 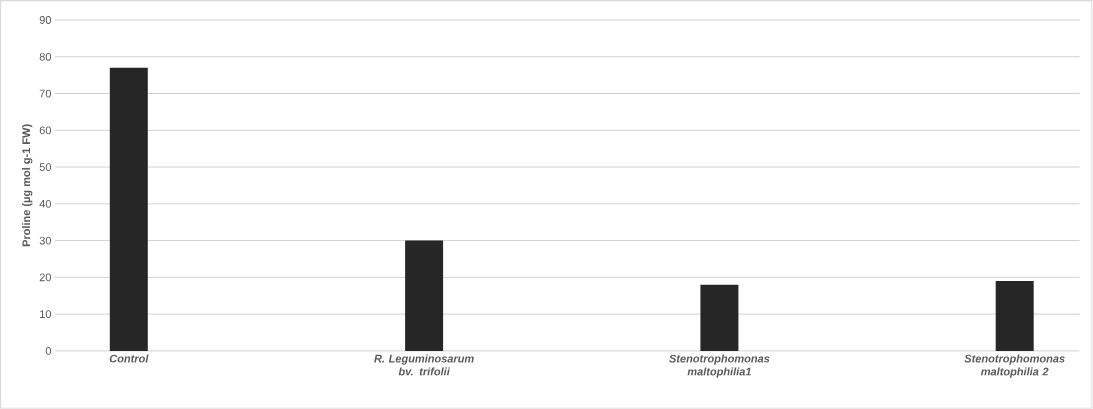 I want to click on y-tick-label: 90, so click(x=45, y=20).